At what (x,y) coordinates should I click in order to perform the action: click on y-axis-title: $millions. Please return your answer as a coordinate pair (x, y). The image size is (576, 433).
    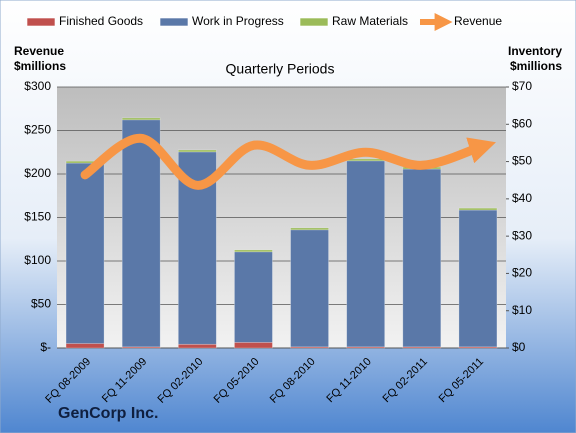
    Looking at the image, I should click on (40, 66).